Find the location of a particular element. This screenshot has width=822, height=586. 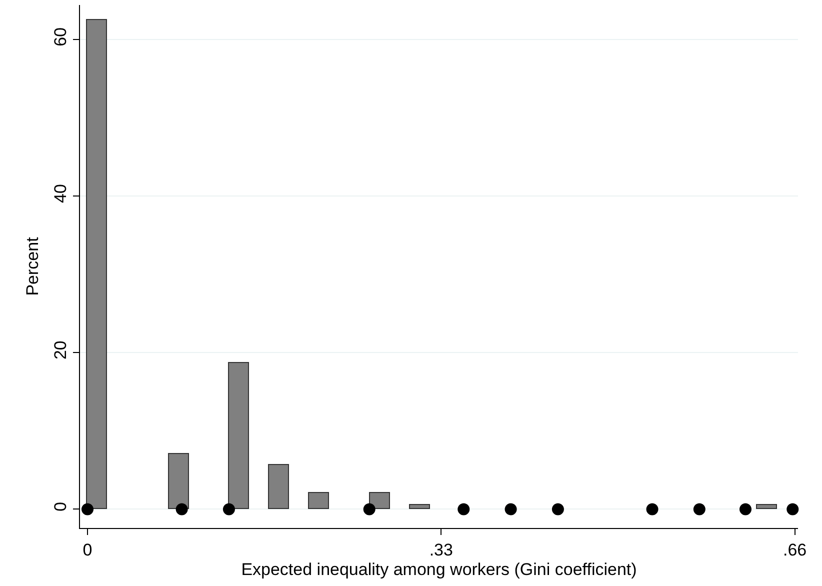

x-tick-label: .33 is located at coordinates (441, 550).